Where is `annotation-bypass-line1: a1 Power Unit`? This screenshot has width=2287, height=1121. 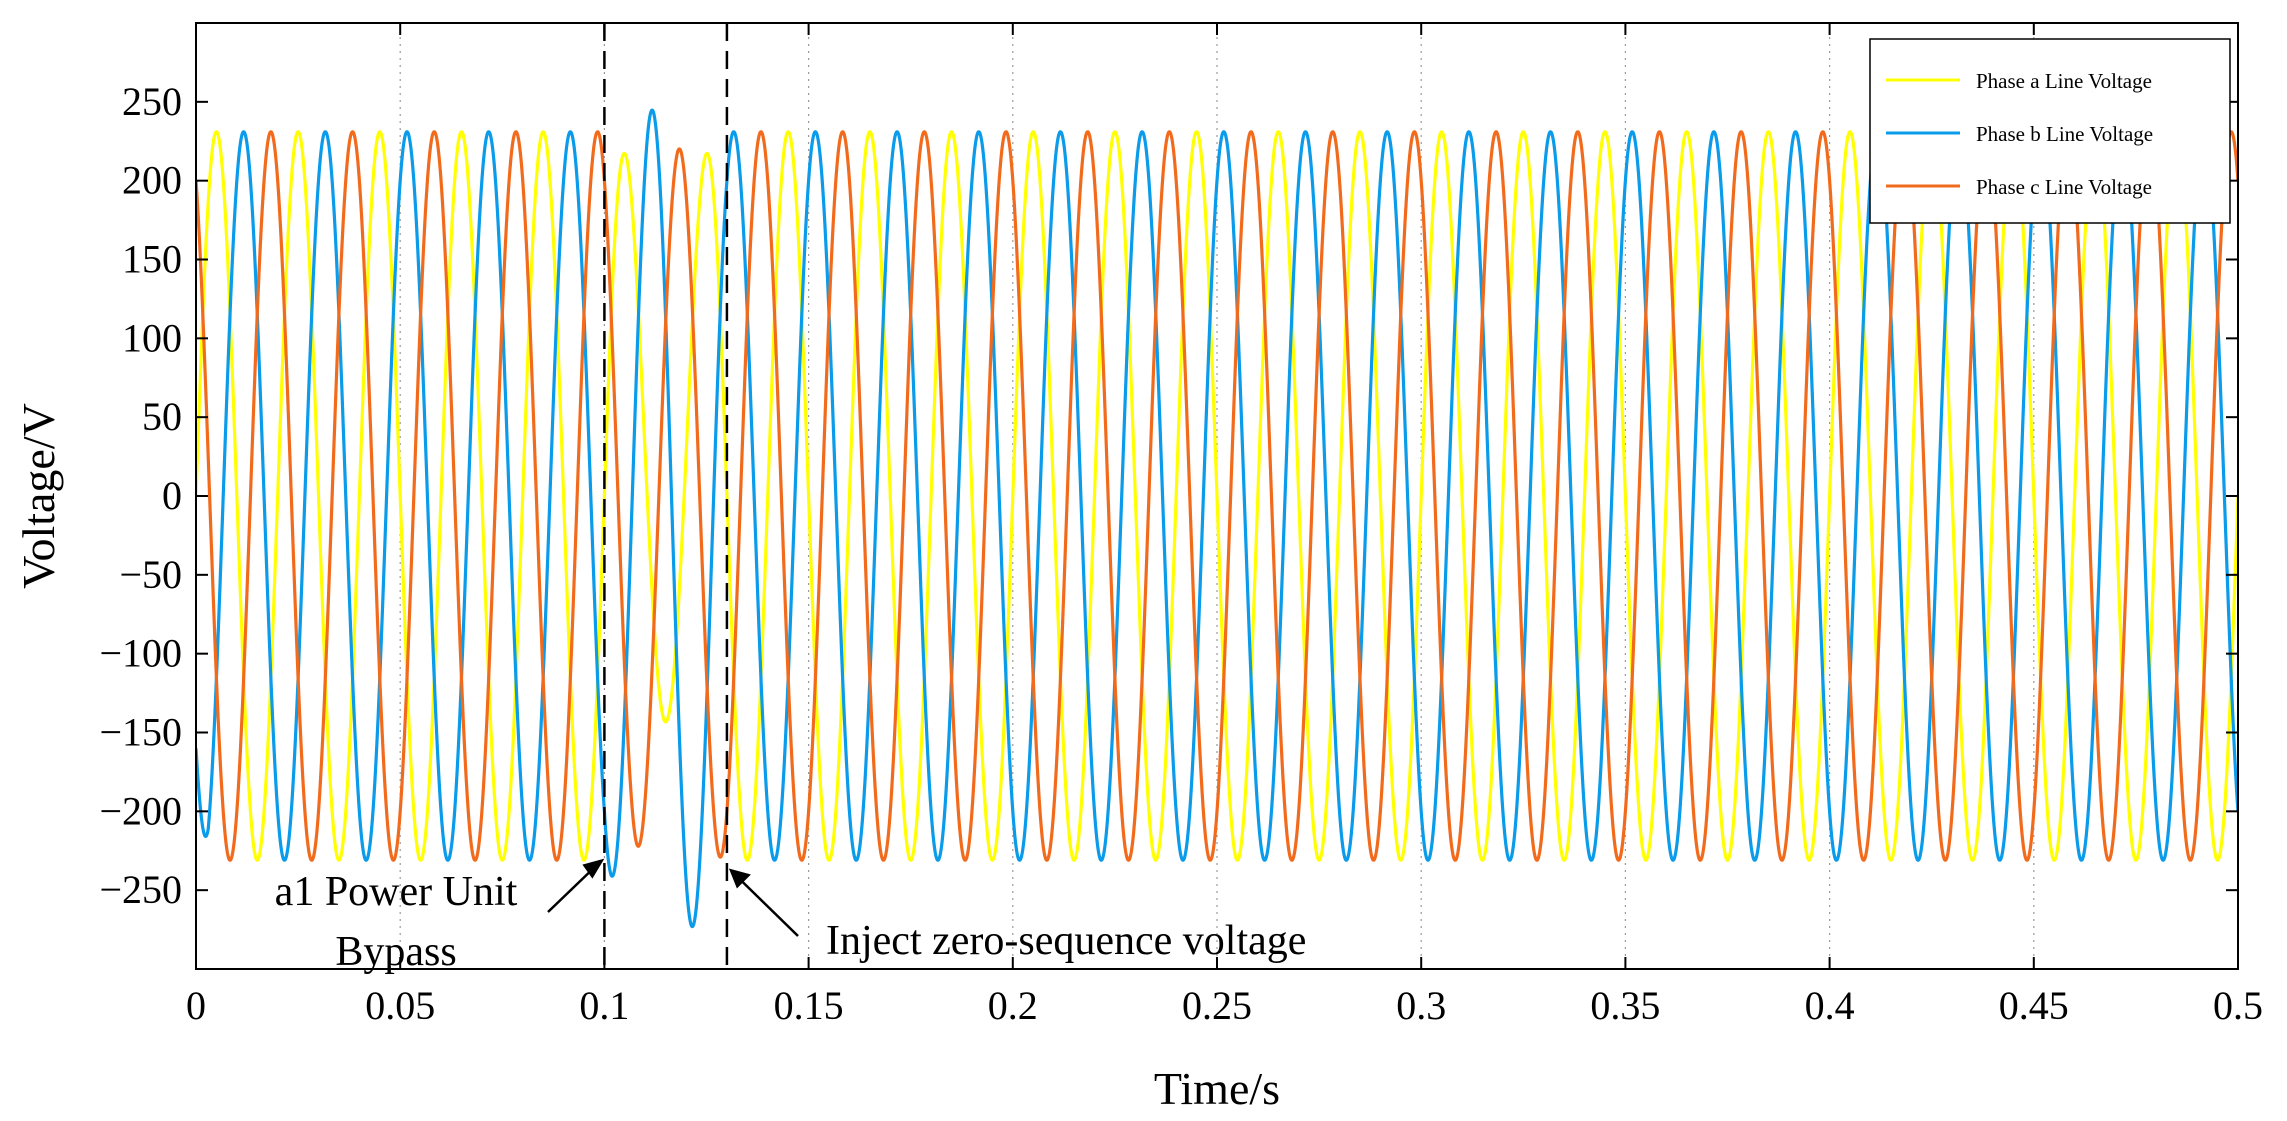 annotation-bypass-line1: a1 Power Unit is located at coordinates (396, 892).